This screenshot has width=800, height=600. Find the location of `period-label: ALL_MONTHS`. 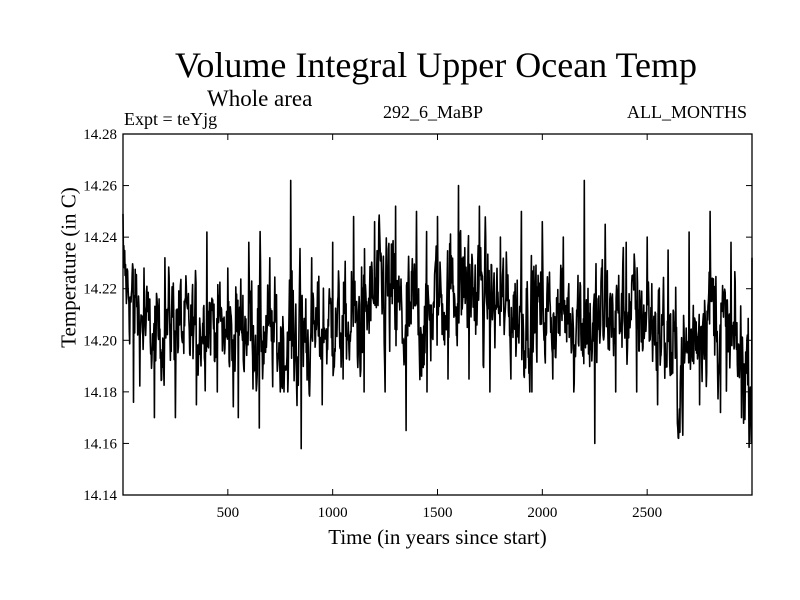

period-label: ALL_MONTHS is located at coordinates (687, 112).